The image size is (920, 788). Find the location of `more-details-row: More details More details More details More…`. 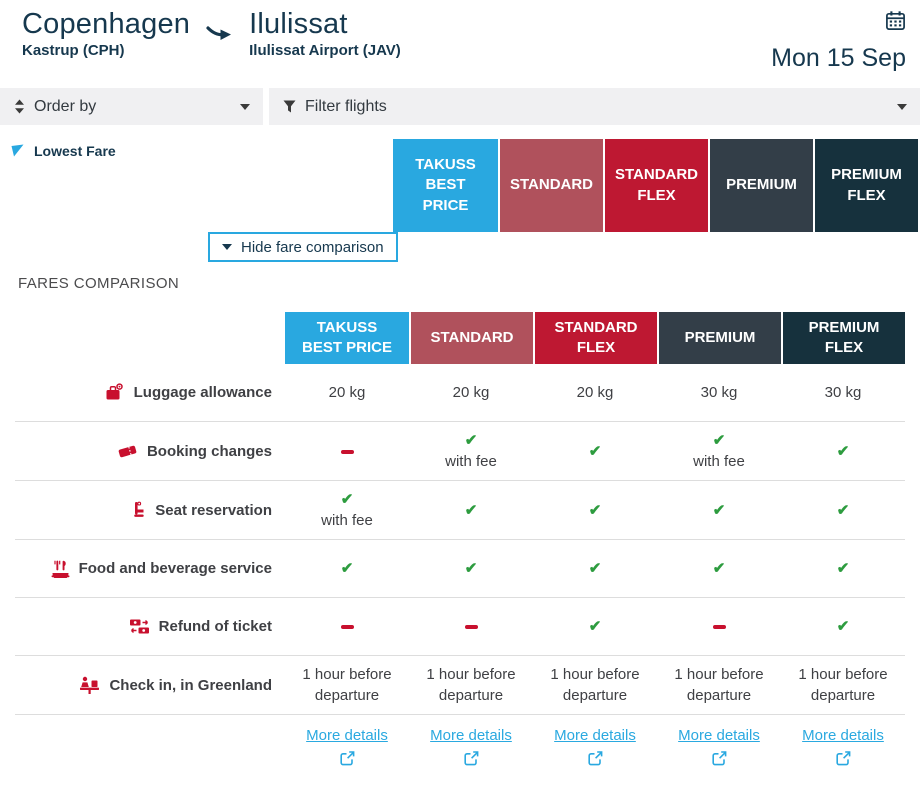

more-details-row: More details More details More details More… is located at coordinates (460, 751).